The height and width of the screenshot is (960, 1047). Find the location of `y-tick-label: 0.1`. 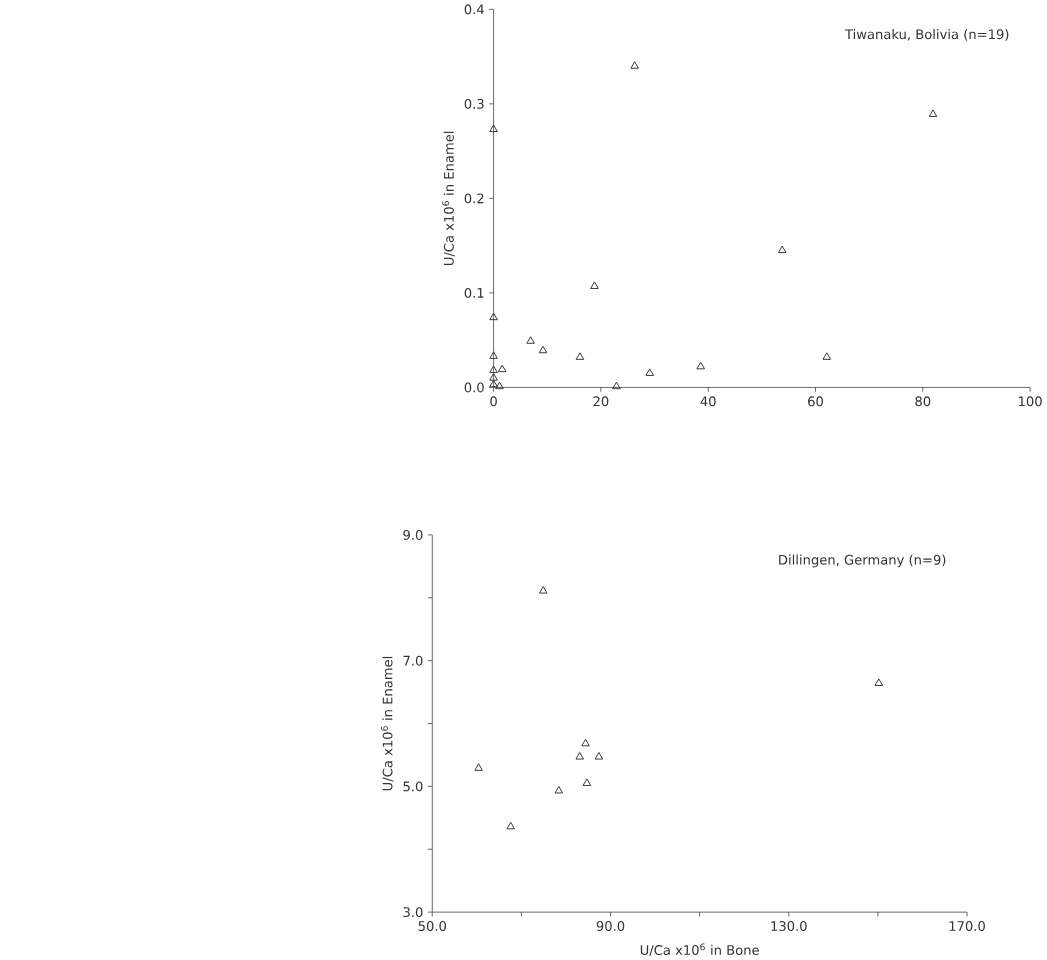

y-tick-label: 0.1 is located at coordinates (474, 292).